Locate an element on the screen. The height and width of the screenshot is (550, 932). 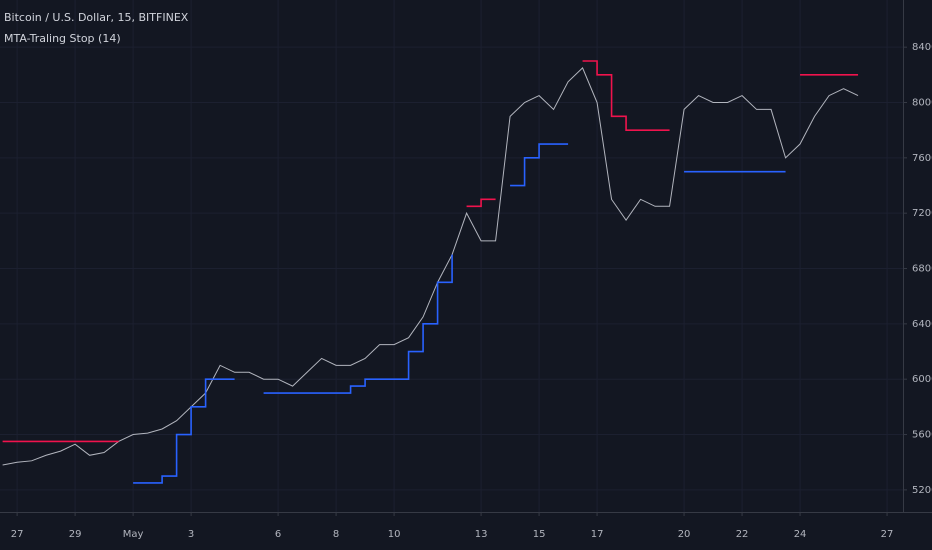
y-tick-label: 6400.0 is located at coordinates (922, 324).